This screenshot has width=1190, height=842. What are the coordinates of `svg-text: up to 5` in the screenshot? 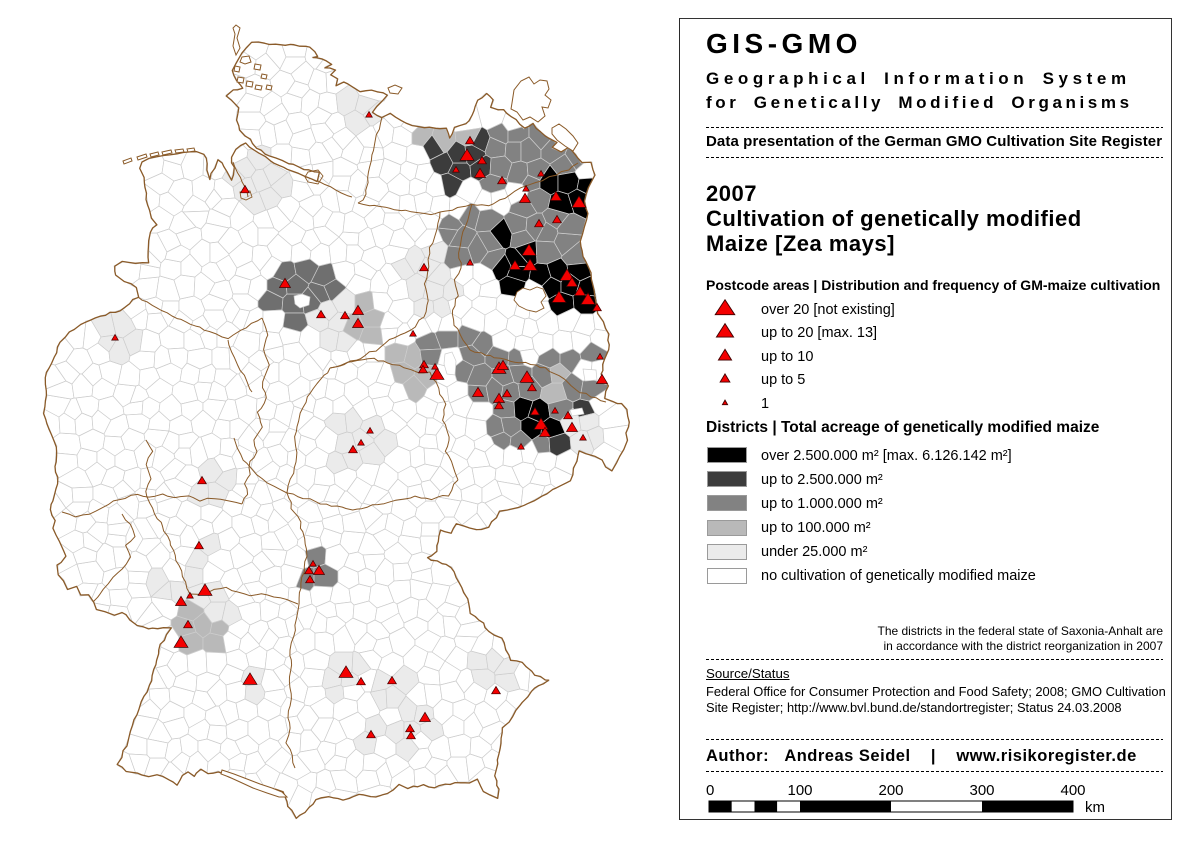 It's located at (783, 380).